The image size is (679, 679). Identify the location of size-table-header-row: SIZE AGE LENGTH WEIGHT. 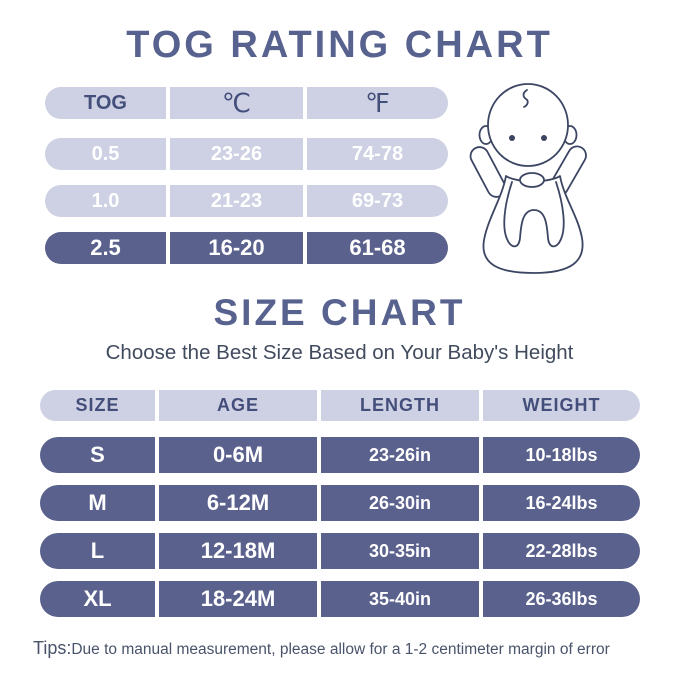
(340, 405).